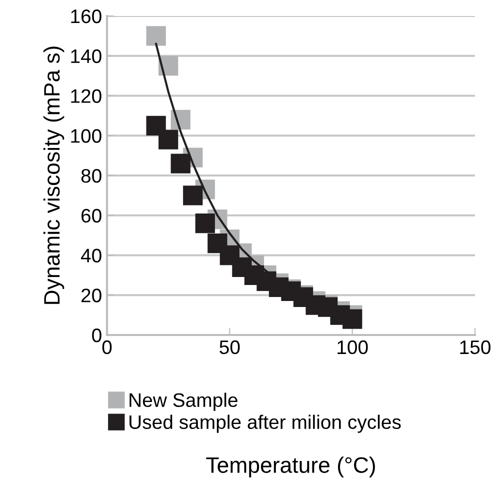 This screenshot has height=483, width=499. What do you see at coordinates (86, 16) in the screenshot?
I see `y-tick-label: 160` at bounding box center [86, 16].